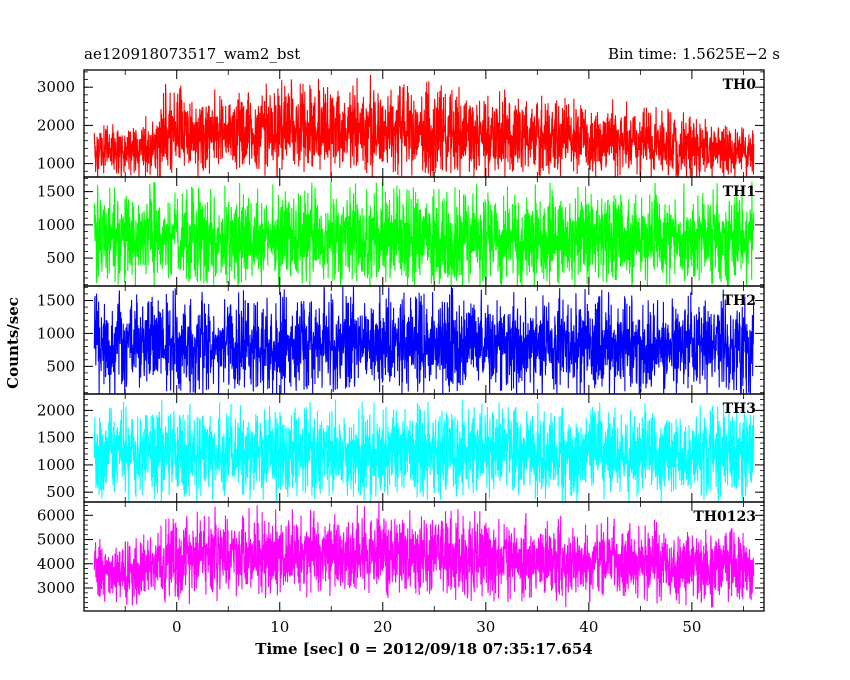 The height and width of the screenshot is (680, 850). What do you see at coordinates (56, 564) in the screenshot?
I see `y-tick-label: 4000` at bounding box center [56, 564].